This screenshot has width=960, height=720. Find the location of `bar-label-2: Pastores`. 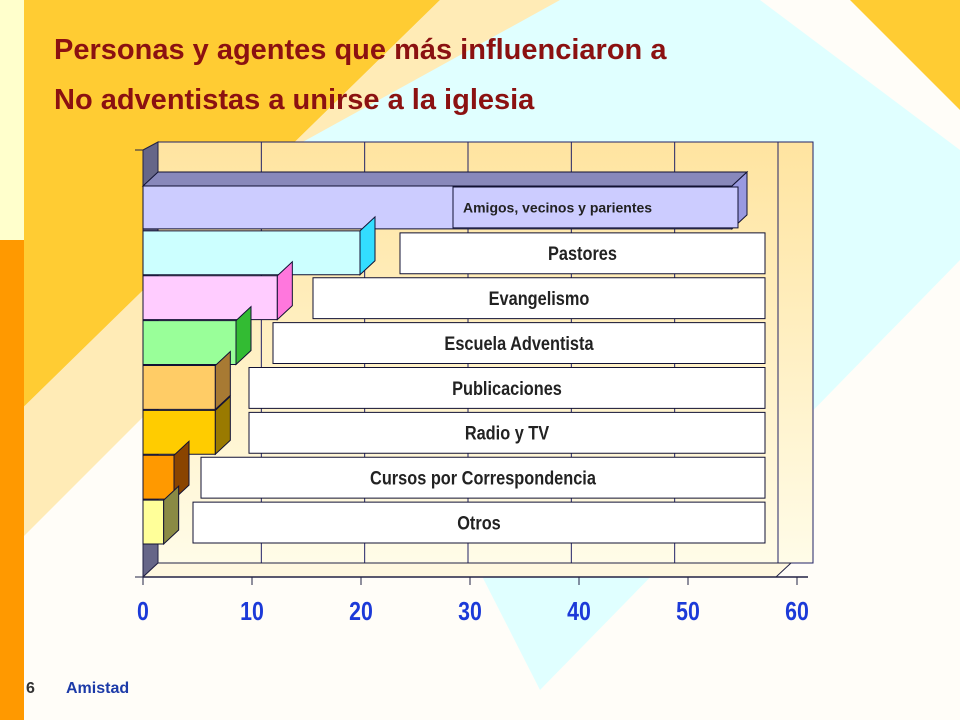

bar-label-2: Pastores is located at coordinates (582, 253).